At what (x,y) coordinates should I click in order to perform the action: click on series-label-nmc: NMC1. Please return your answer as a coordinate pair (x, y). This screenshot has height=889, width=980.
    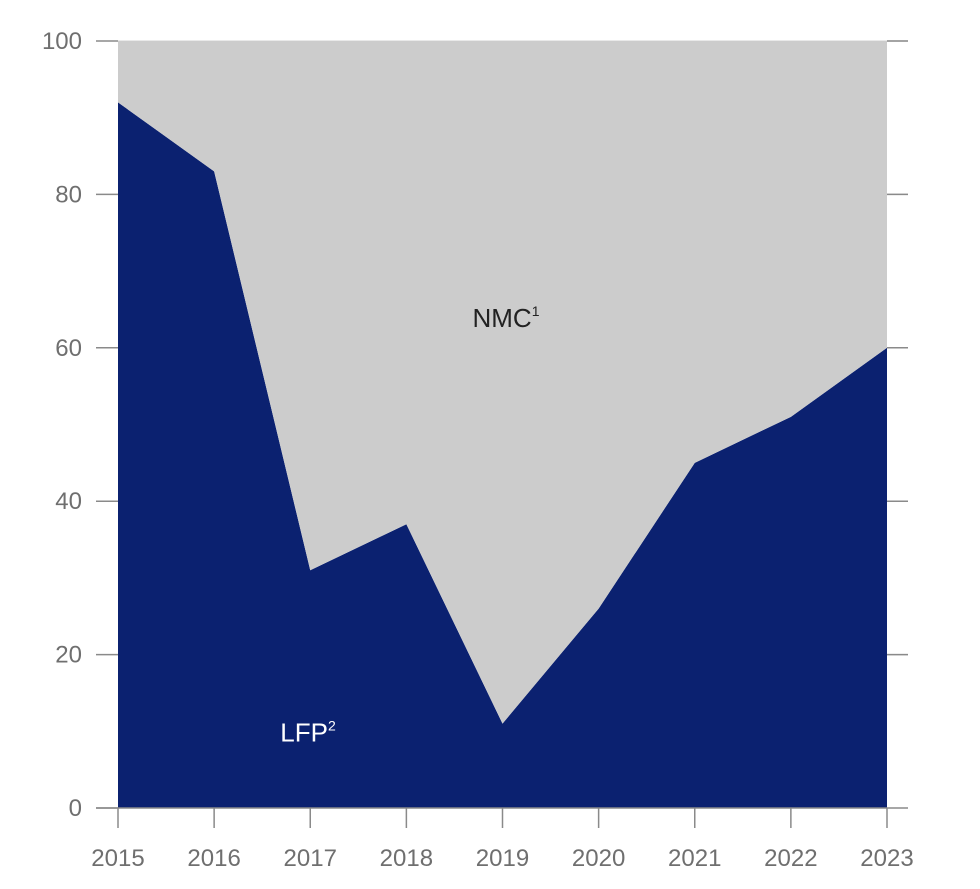
    Looking at the image, I should click on (506, 318).